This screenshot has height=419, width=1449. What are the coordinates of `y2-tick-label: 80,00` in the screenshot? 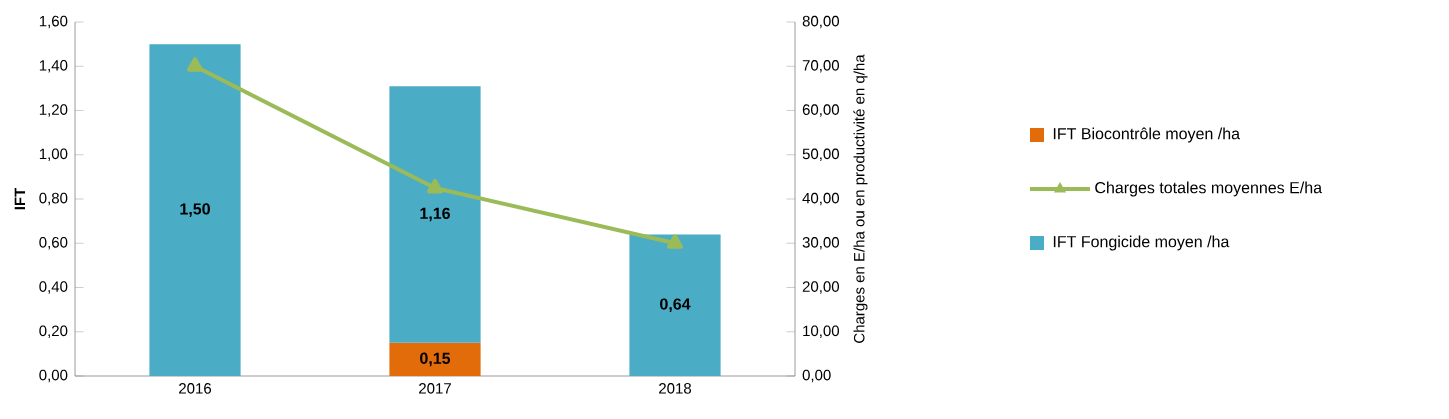 It's located at (821, 22).